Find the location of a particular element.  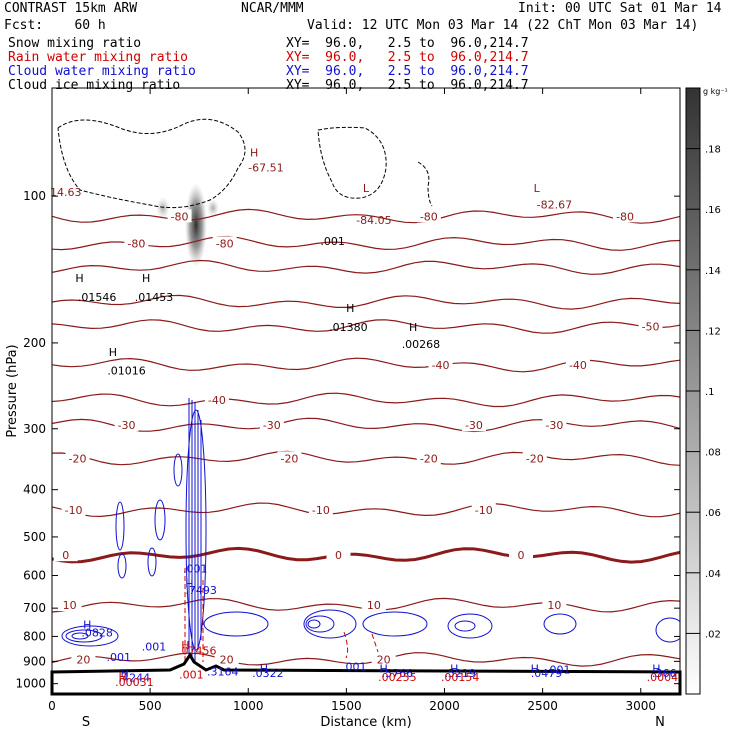

field-label: .00268 is located at coordinates (421, 344).